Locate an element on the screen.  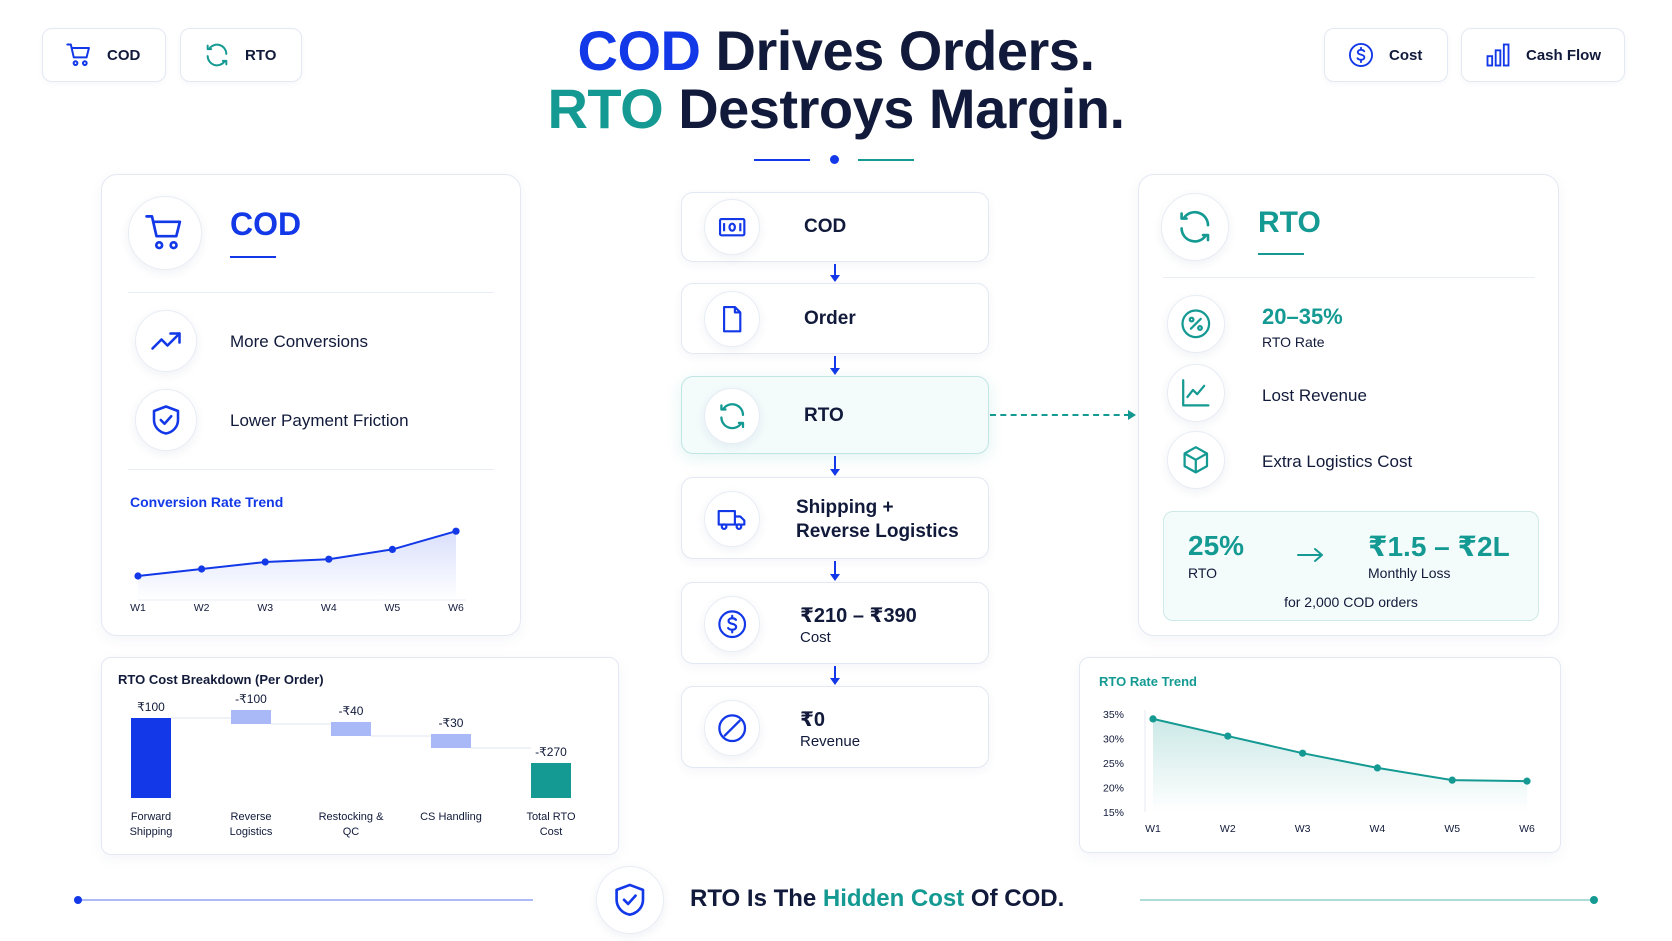
rto-pill-label: RTO is located at coordinates (261, 55).